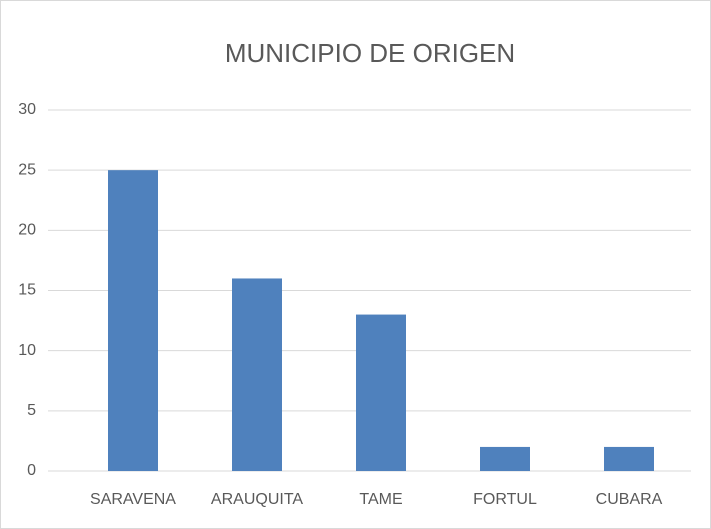 This screenshot has width=711, height=529. Describe the element at coordinates (380, 499) in the screenshot. I see `x-tick-label: TAME` at that location.